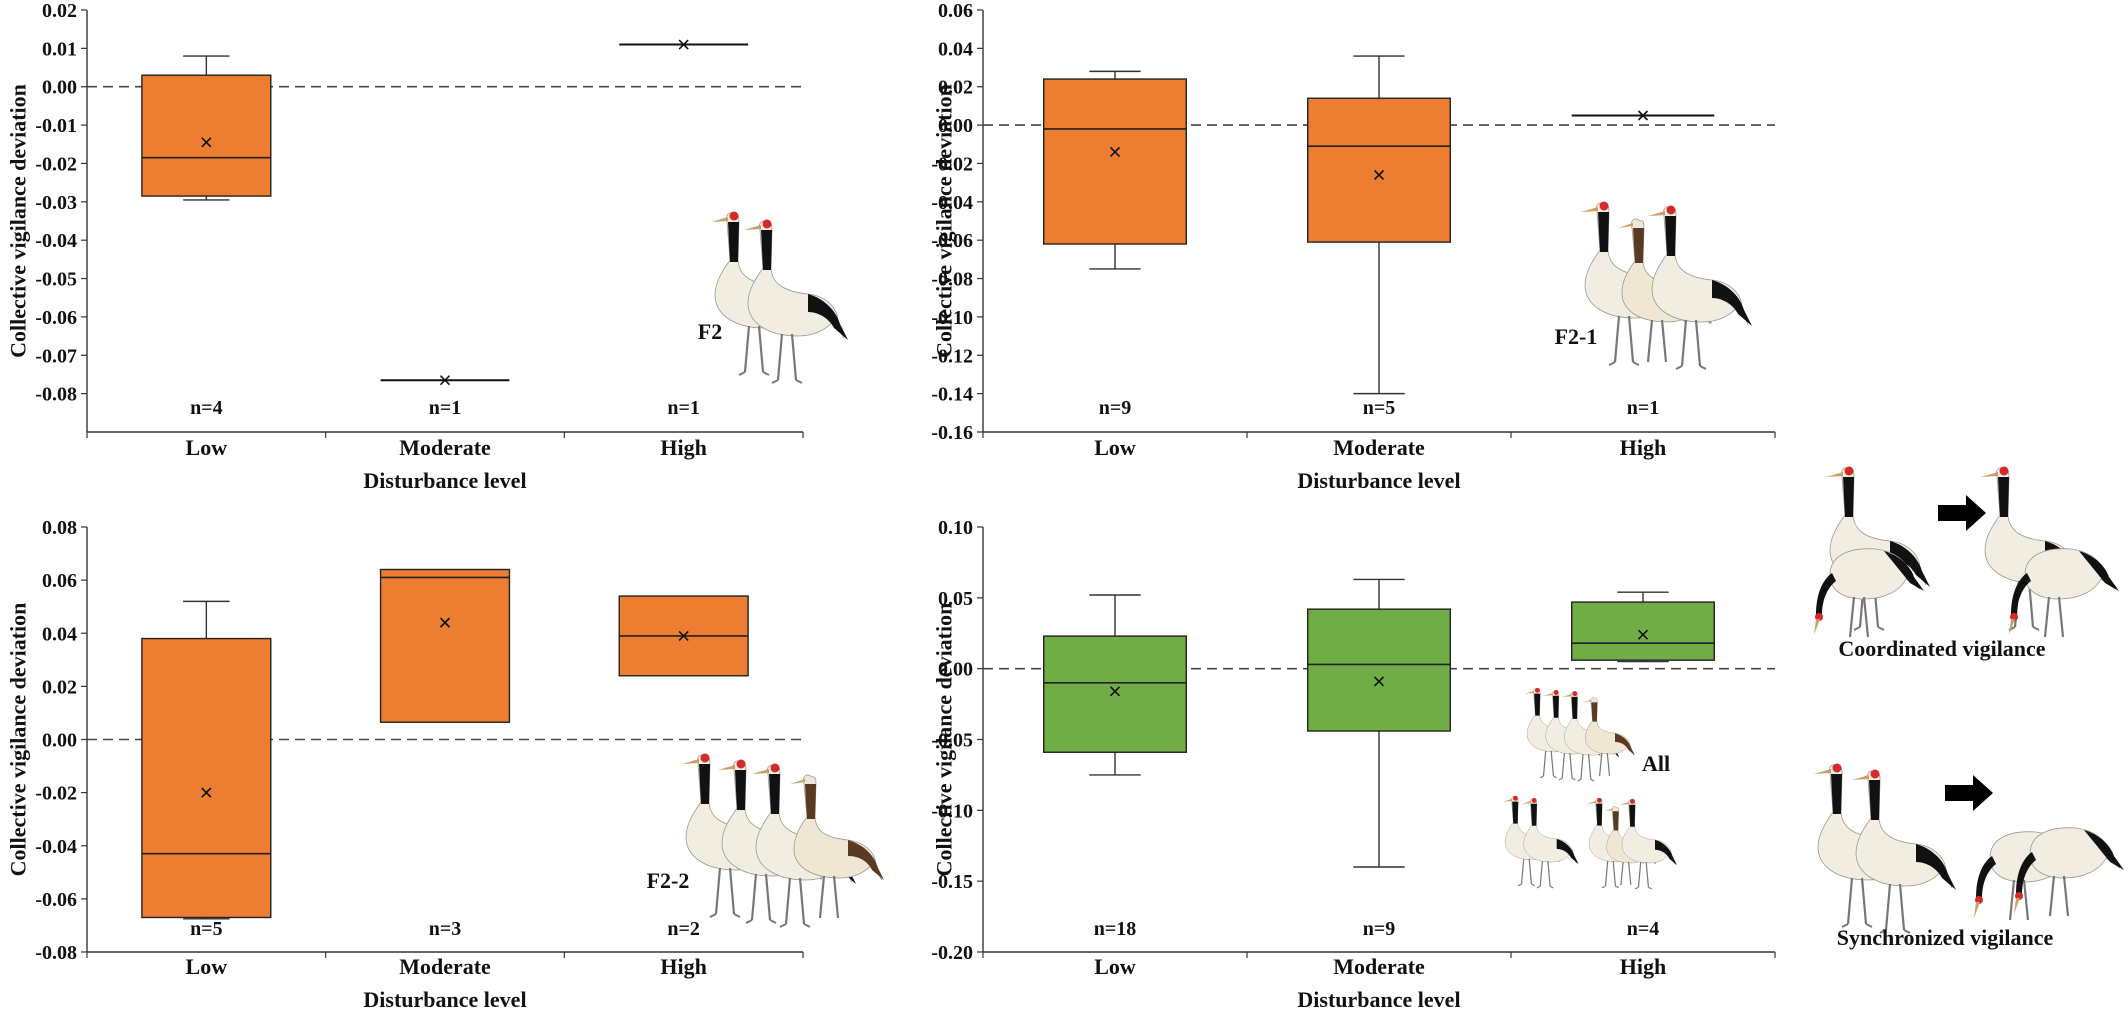 The image size is (2128, 1017). I want to click on coordinated-vigilance-label: Coordinated vigilance, so click(1941, 648).